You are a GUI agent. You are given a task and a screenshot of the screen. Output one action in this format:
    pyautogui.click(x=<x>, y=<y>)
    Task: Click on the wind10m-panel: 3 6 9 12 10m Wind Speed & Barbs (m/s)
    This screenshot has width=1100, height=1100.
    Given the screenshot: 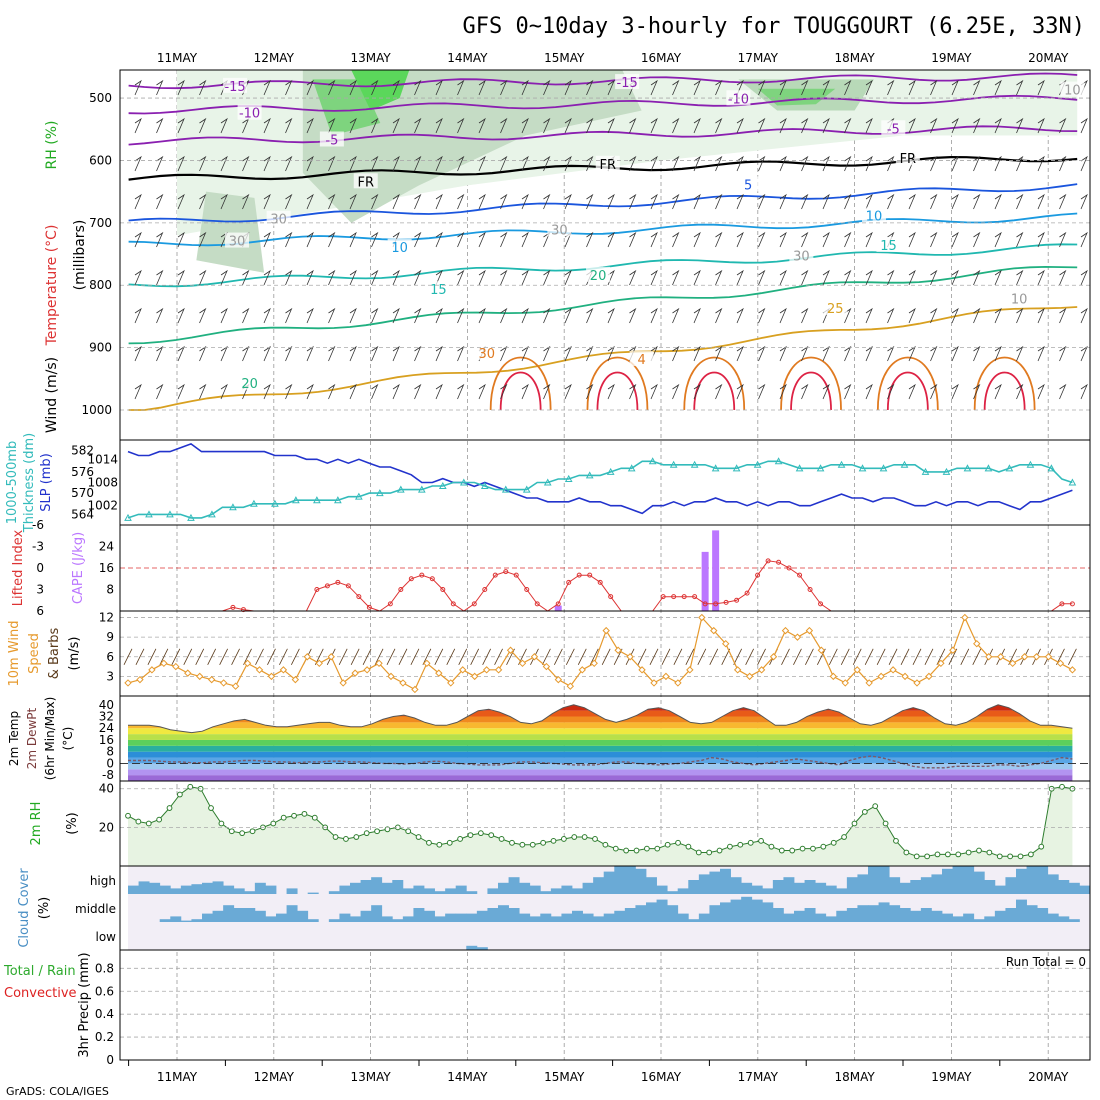 What is the action you would take?
    pyautogui.click(x=549, y=653)
    